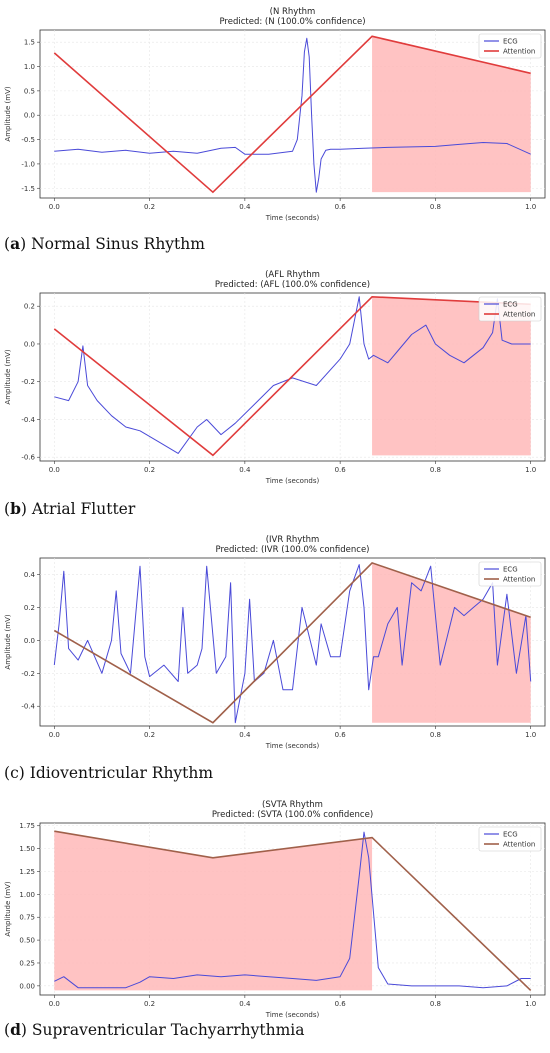 The image size is (550, 1053). What do you see at coordinates (28, 420) in the screenshot?
I see `y-tick-label: -0.4` at bounding box center [28, 420].